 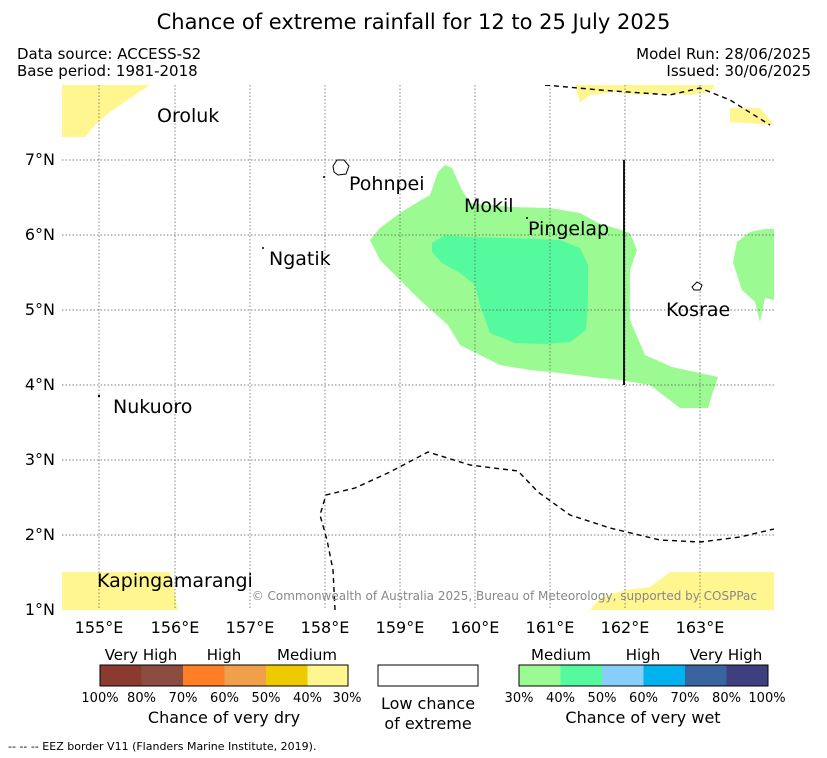 I want to click on legend-low-line2: of extreme, so click(x=427, y=723).